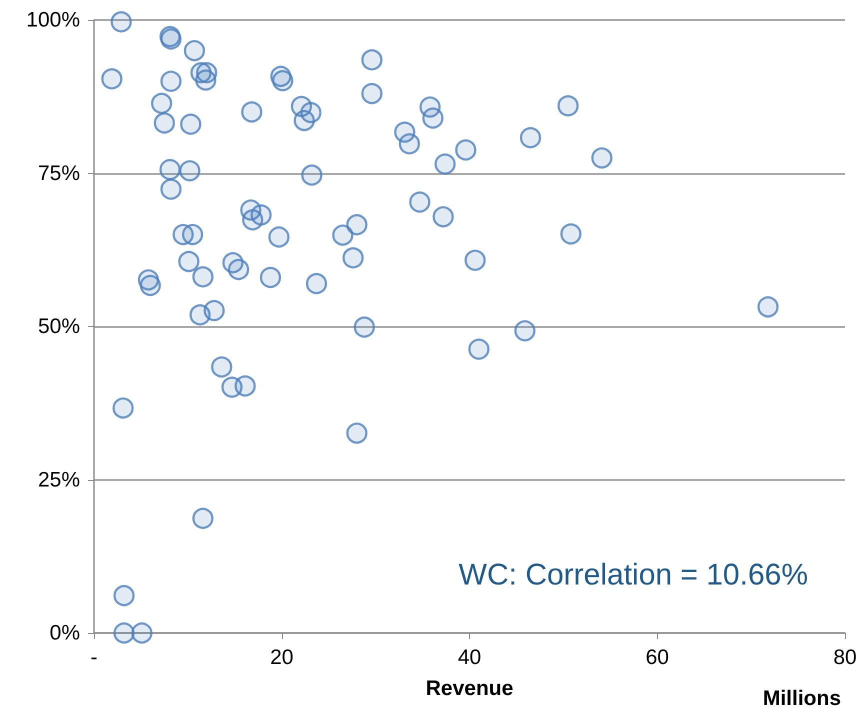 This screenshot has height=714, width=865. I want to click on annotation: WC: Correlation = 10.66%, so click(633, 575).